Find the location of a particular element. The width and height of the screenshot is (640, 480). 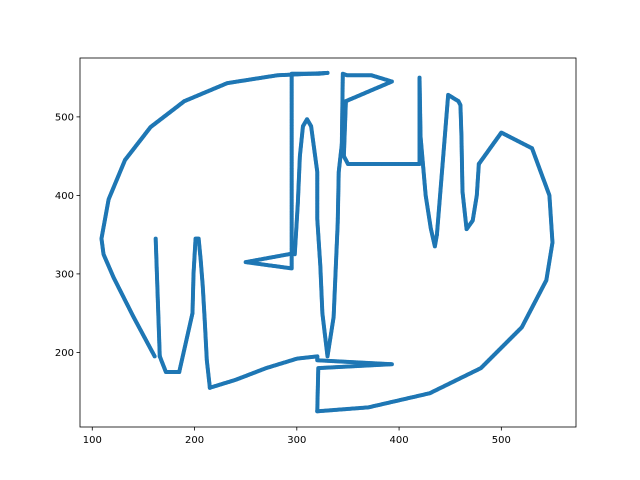

data-point is located at coordinates (155, 238).